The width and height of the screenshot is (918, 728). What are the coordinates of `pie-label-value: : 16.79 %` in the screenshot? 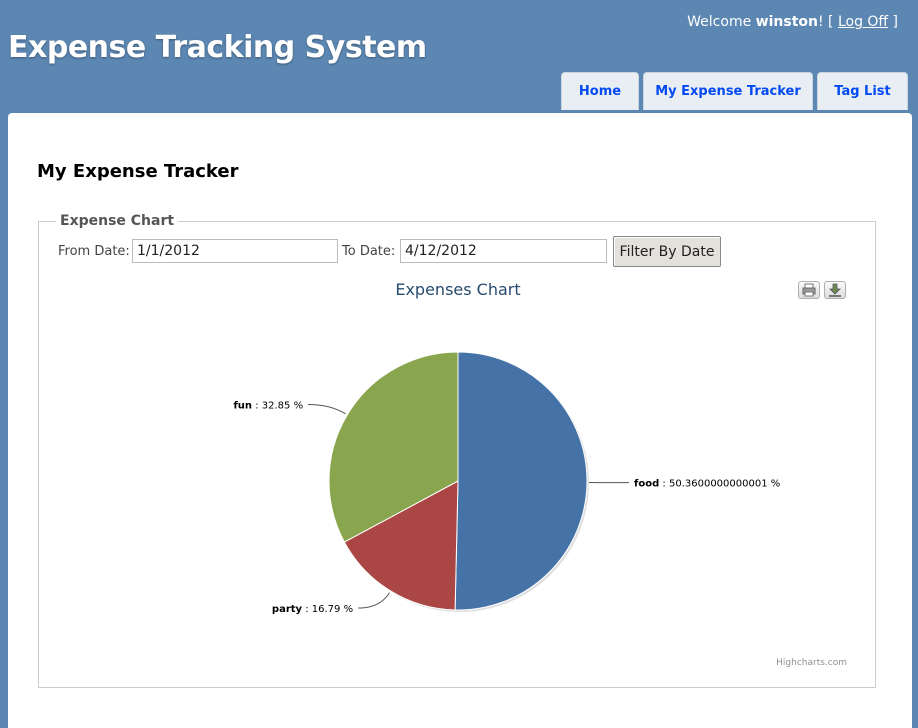 It's located at (327, 609).